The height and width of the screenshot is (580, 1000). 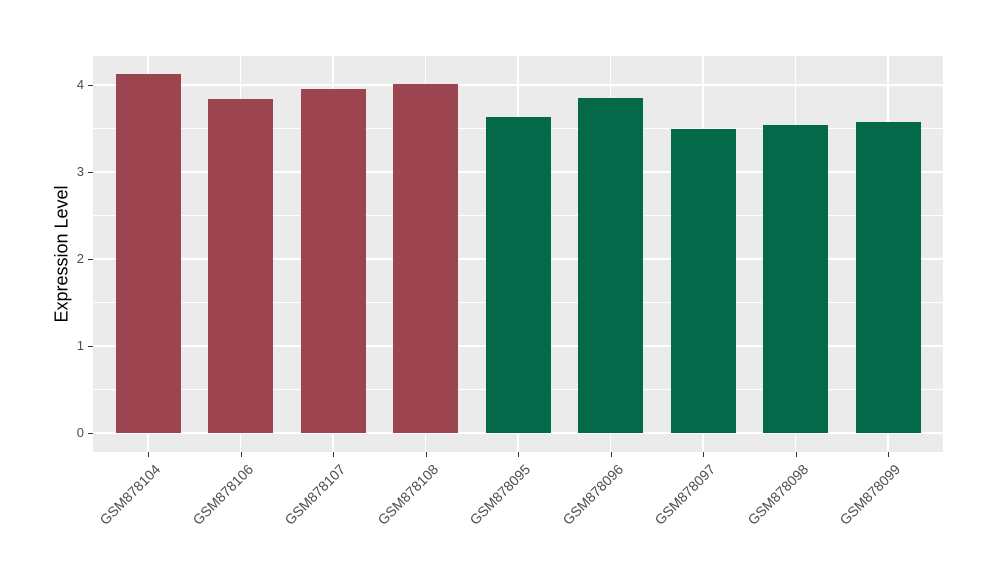 What do you see at coordinates (80, 171) in the screenshot?
I see `y-axis-tick-label: 3` at bounding box center [80, 171].